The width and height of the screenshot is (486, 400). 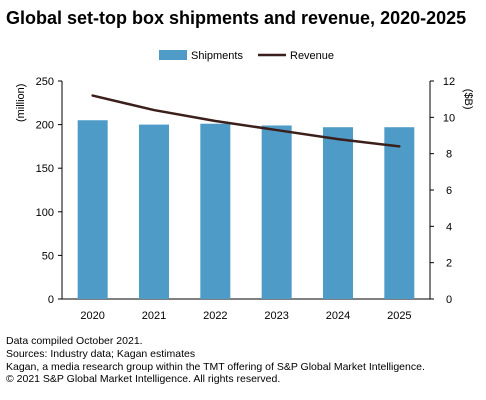 I want to click on y-right-tick-label: 6, so click(x=449, y=191).